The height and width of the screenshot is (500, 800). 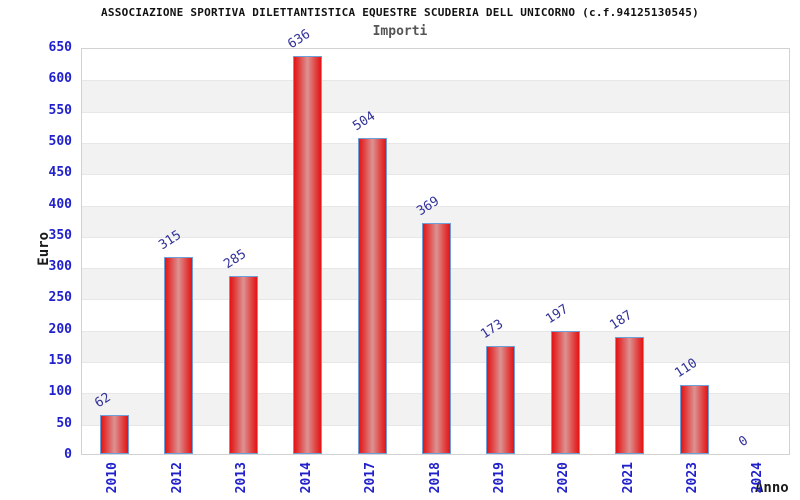 What do you see at coordinates (113, 478) in the screenshot?
I see `x-tick-label: 2010` at bounding box center [113, 478].